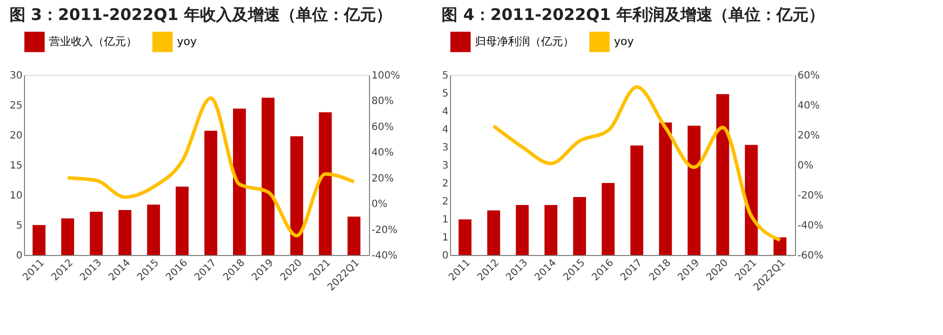  Describe the element at coordinates (16, 166) in the screenshot. I see `y-tick-label: 15` at that location.